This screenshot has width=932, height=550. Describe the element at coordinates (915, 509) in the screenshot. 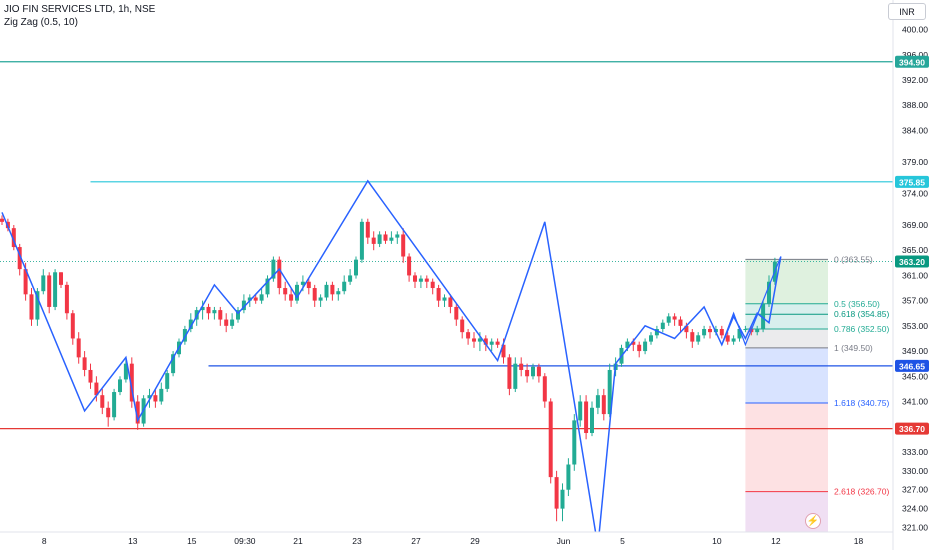

I see `price-tick-label: 324.00` at that location.